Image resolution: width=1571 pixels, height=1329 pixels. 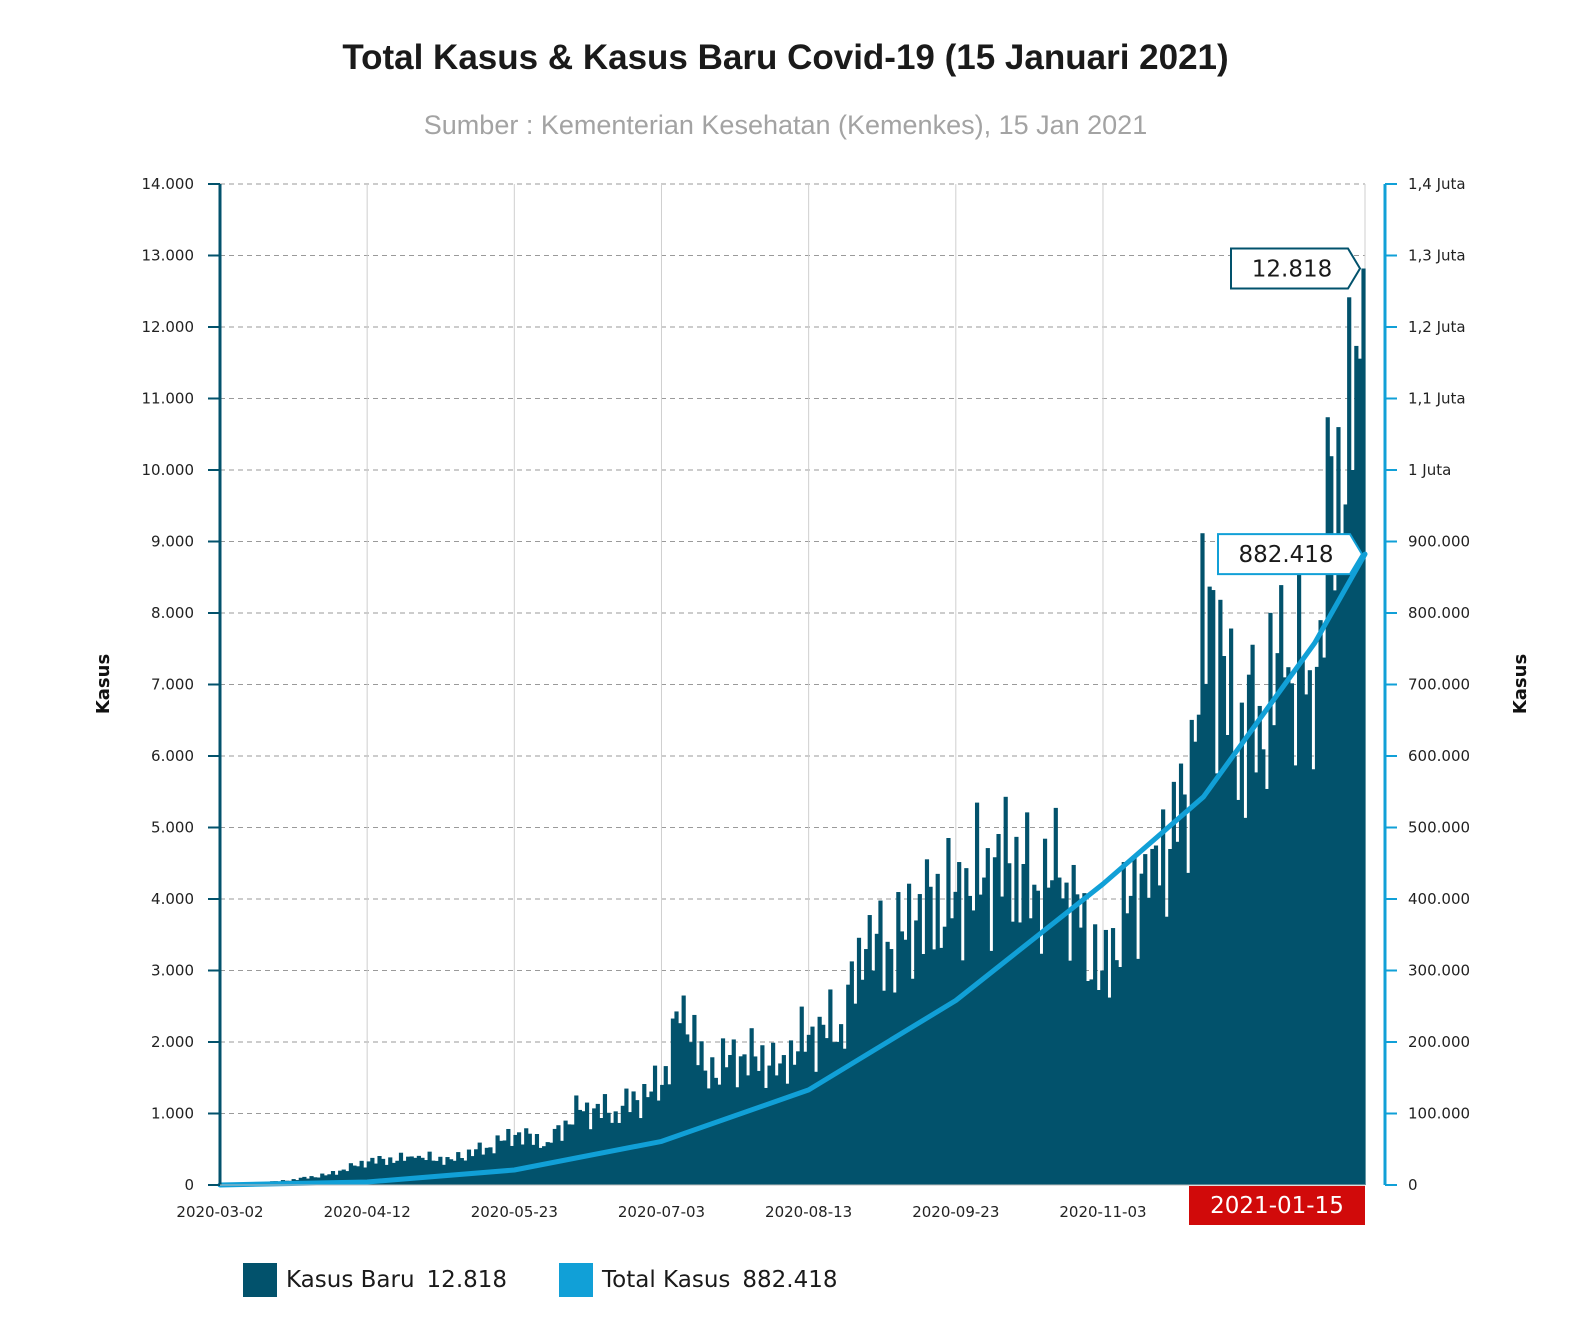 I want to click on legend-value-kasus-baru: 12.818, so click(x=467, y=1280).